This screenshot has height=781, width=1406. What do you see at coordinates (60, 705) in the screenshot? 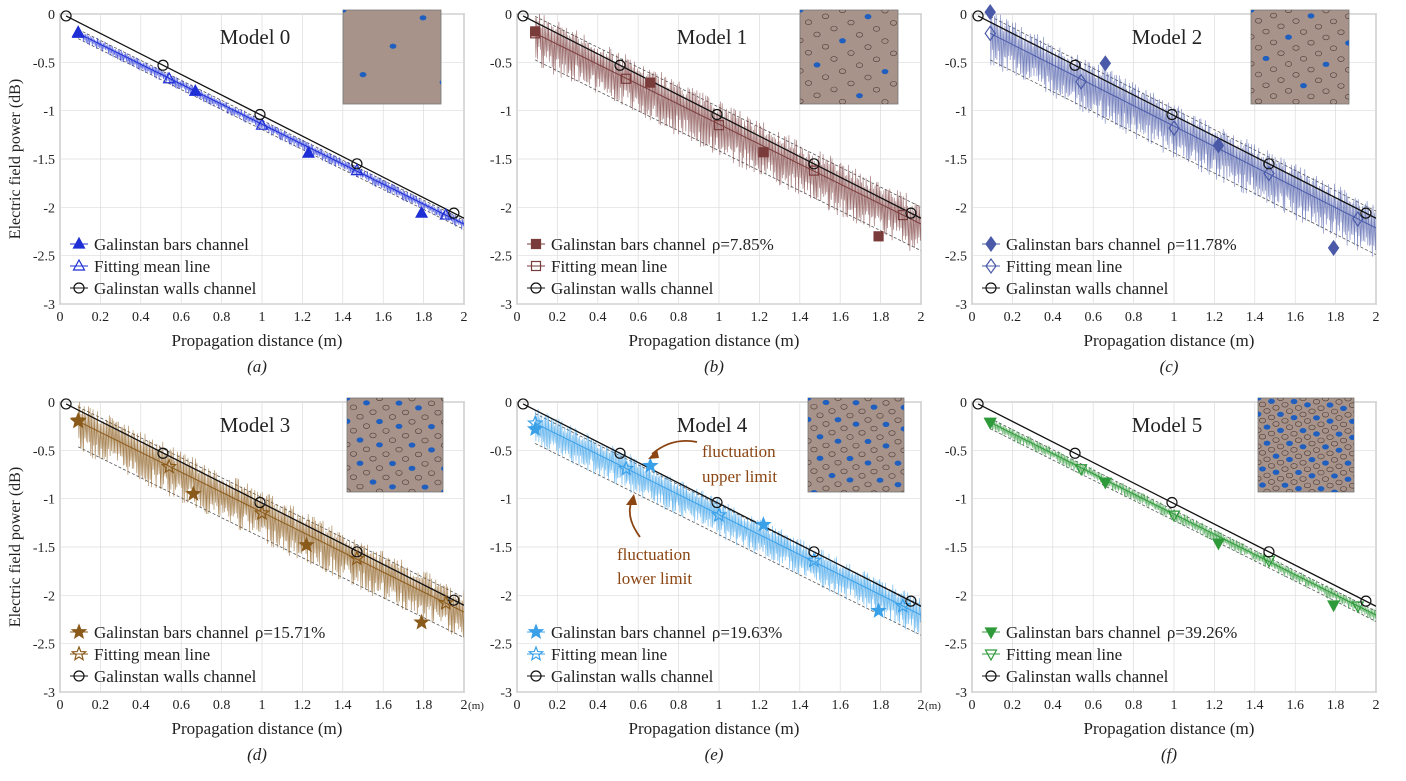
I see `x-tick-label: 0` at bounding box center [60, 705].